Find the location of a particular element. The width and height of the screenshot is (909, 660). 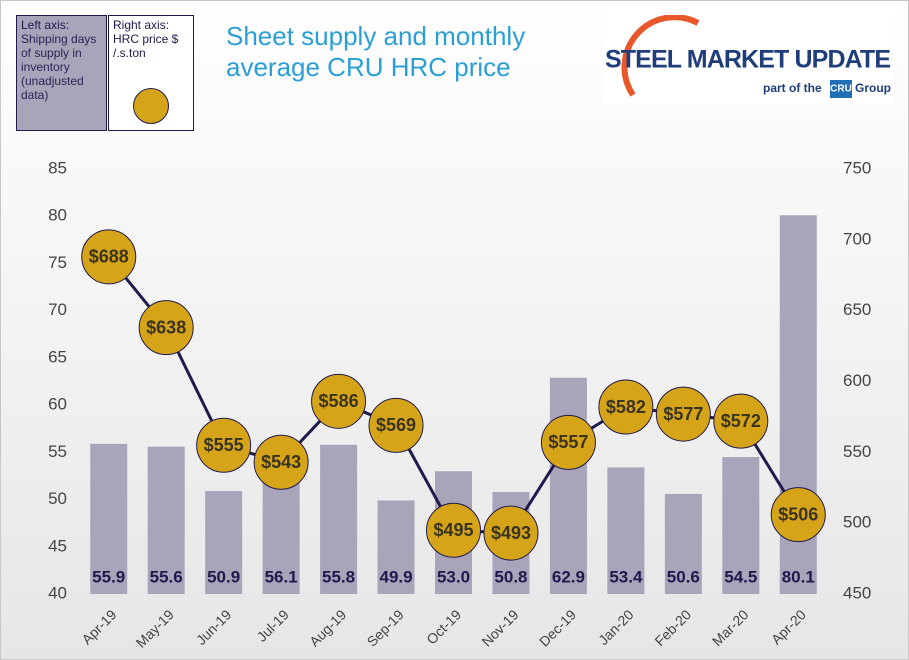

bar-label: 53.4 is located at coordinates (626, 576).